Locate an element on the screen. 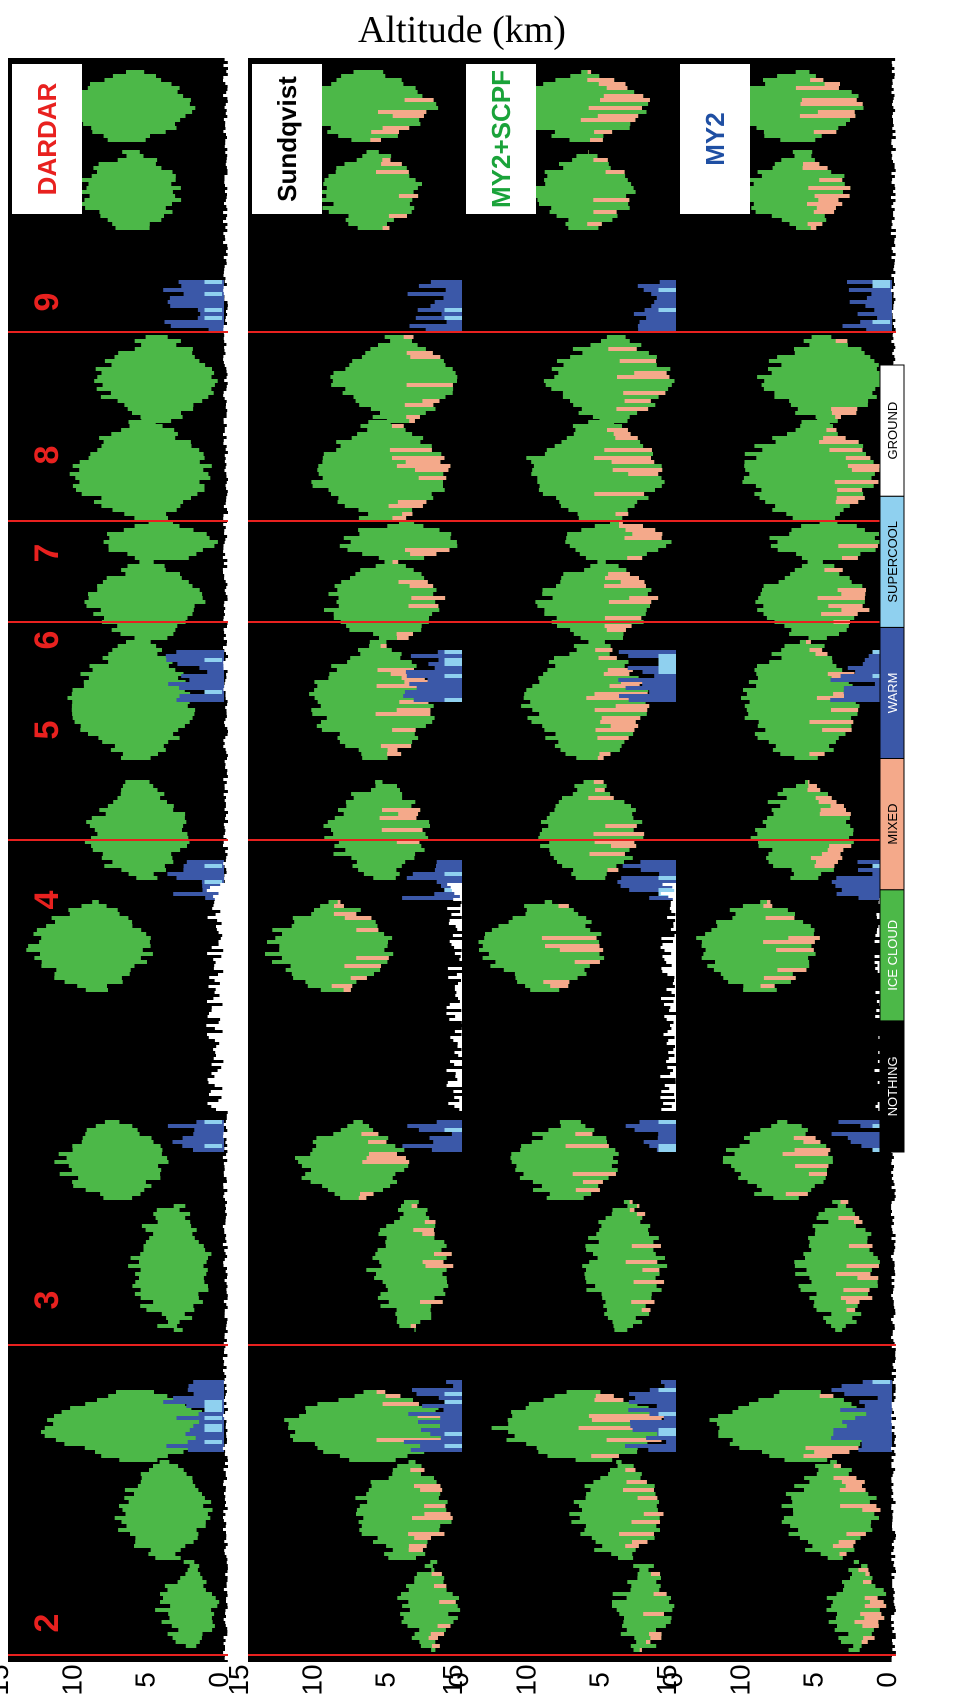 The height and width of the screenshot is (1700, 977). altitude-tick-label: 5 is located at coordinates (145, 1680).